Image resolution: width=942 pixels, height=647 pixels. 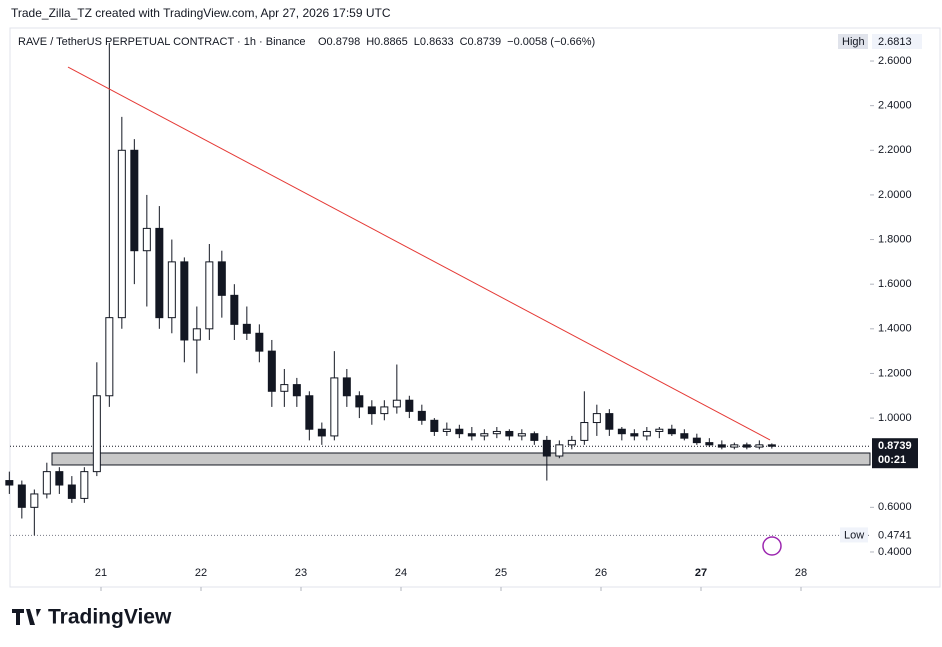 What do you see at coordinates (895, 195) in the screenshot?
I see `y-tick-label: 2.0000` at bounding box center [895, 195].